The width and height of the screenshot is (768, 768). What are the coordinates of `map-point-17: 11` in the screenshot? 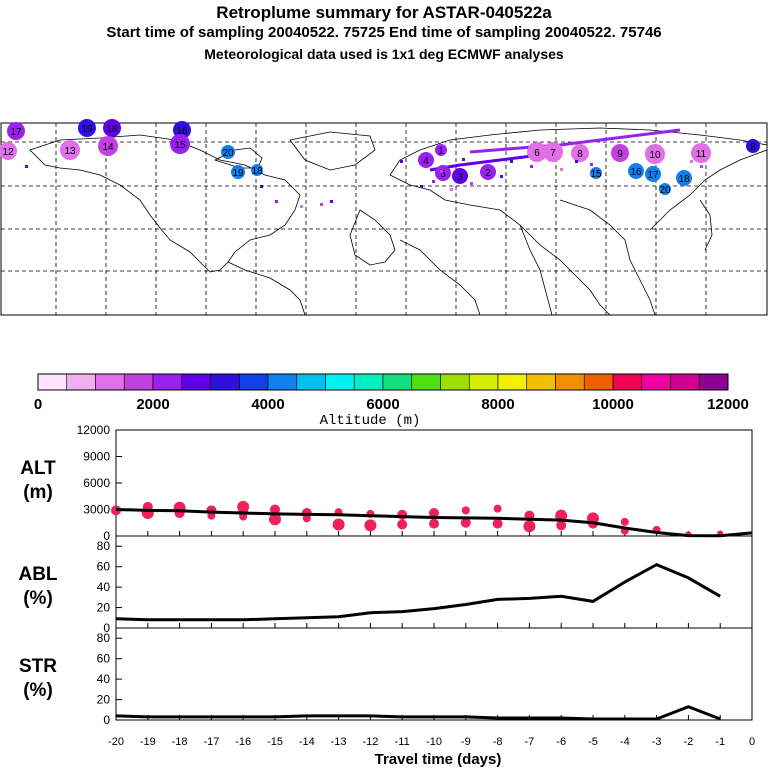 It's located at (701, 153).